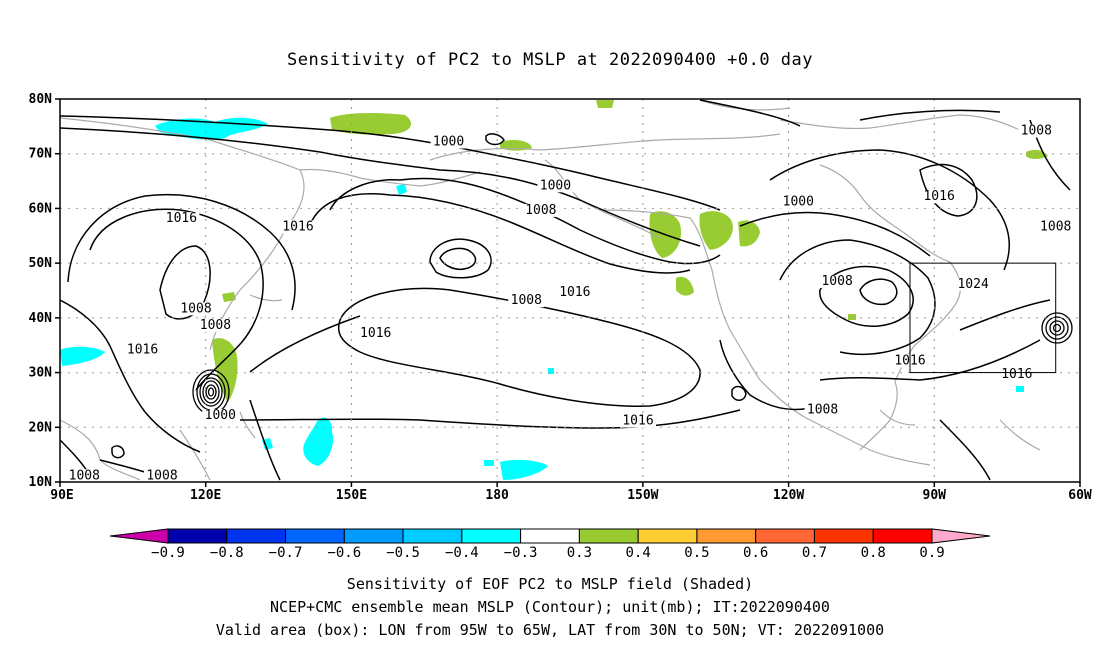 This screenshot has height=650, width=1100. I want to click on colorbar-tick-label: 0.5, so click(696, 553).